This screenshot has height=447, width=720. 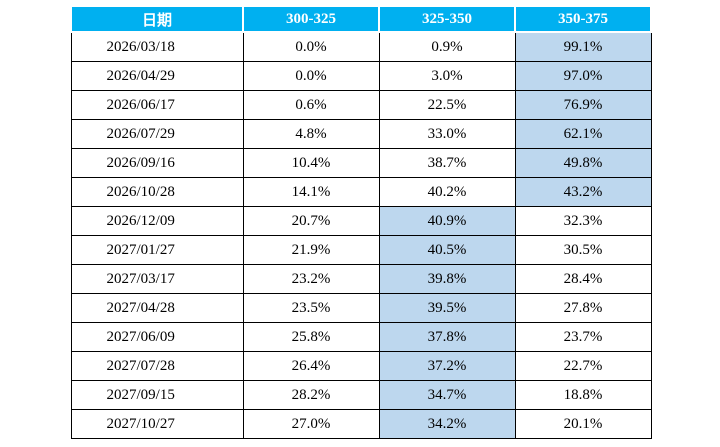 What do you see at coordinates (583, 134) in the screenshot?
I see `value-cell: 62.1%` at bounding box center [583, 134].